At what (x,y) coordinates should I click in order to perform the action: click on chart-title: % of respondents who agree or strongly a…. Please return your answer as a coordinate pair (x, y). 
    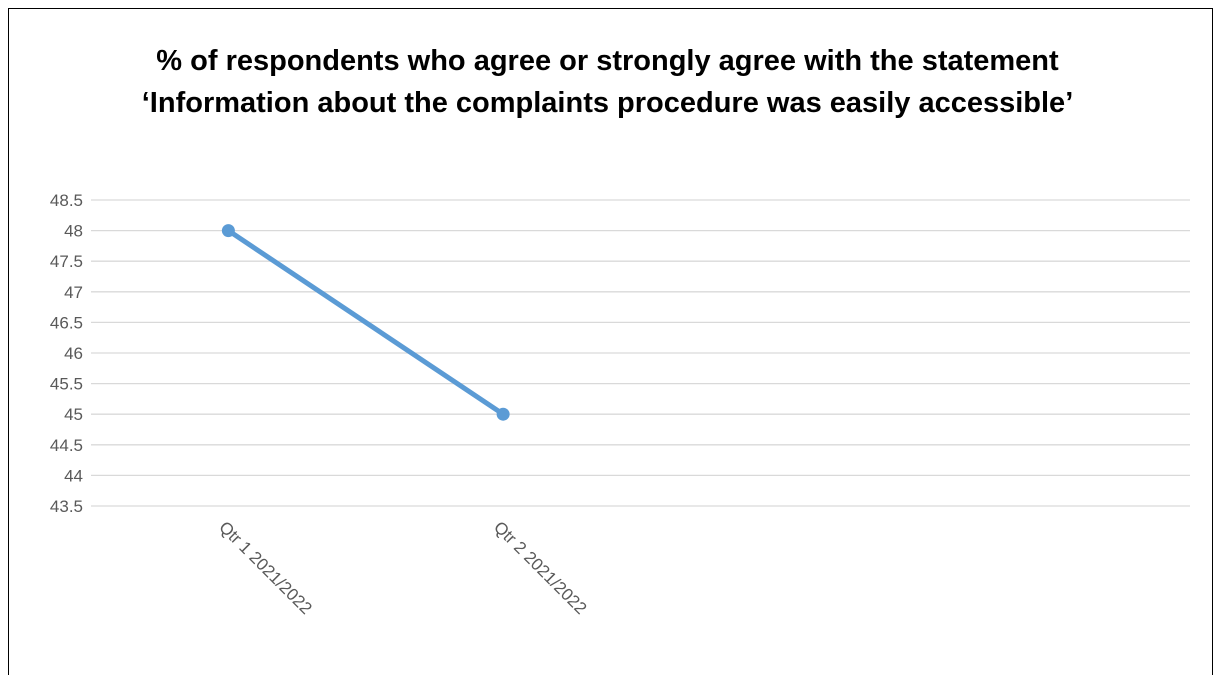
    Looking at the image, I should click on (607, 82).